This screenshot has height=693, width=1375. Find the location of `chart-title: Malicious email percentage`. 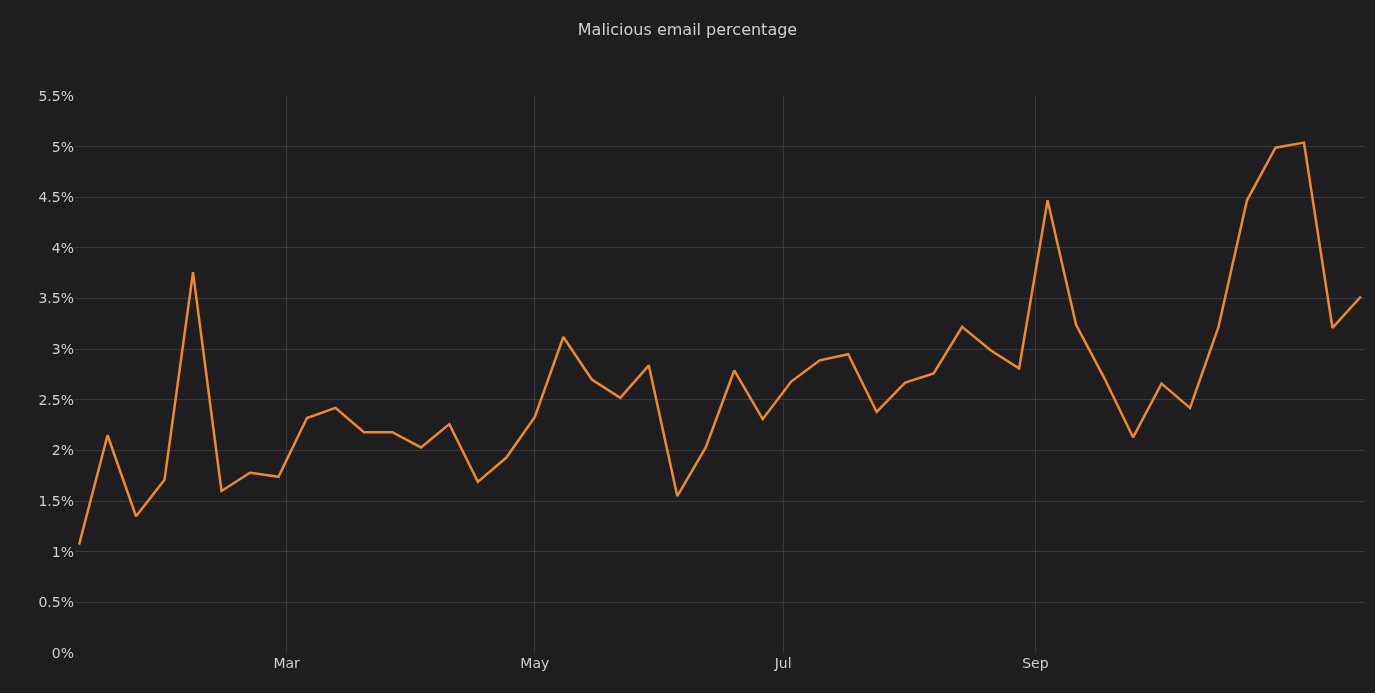

chart-title: Malicious email percentage is located at coordinates (687, 30).